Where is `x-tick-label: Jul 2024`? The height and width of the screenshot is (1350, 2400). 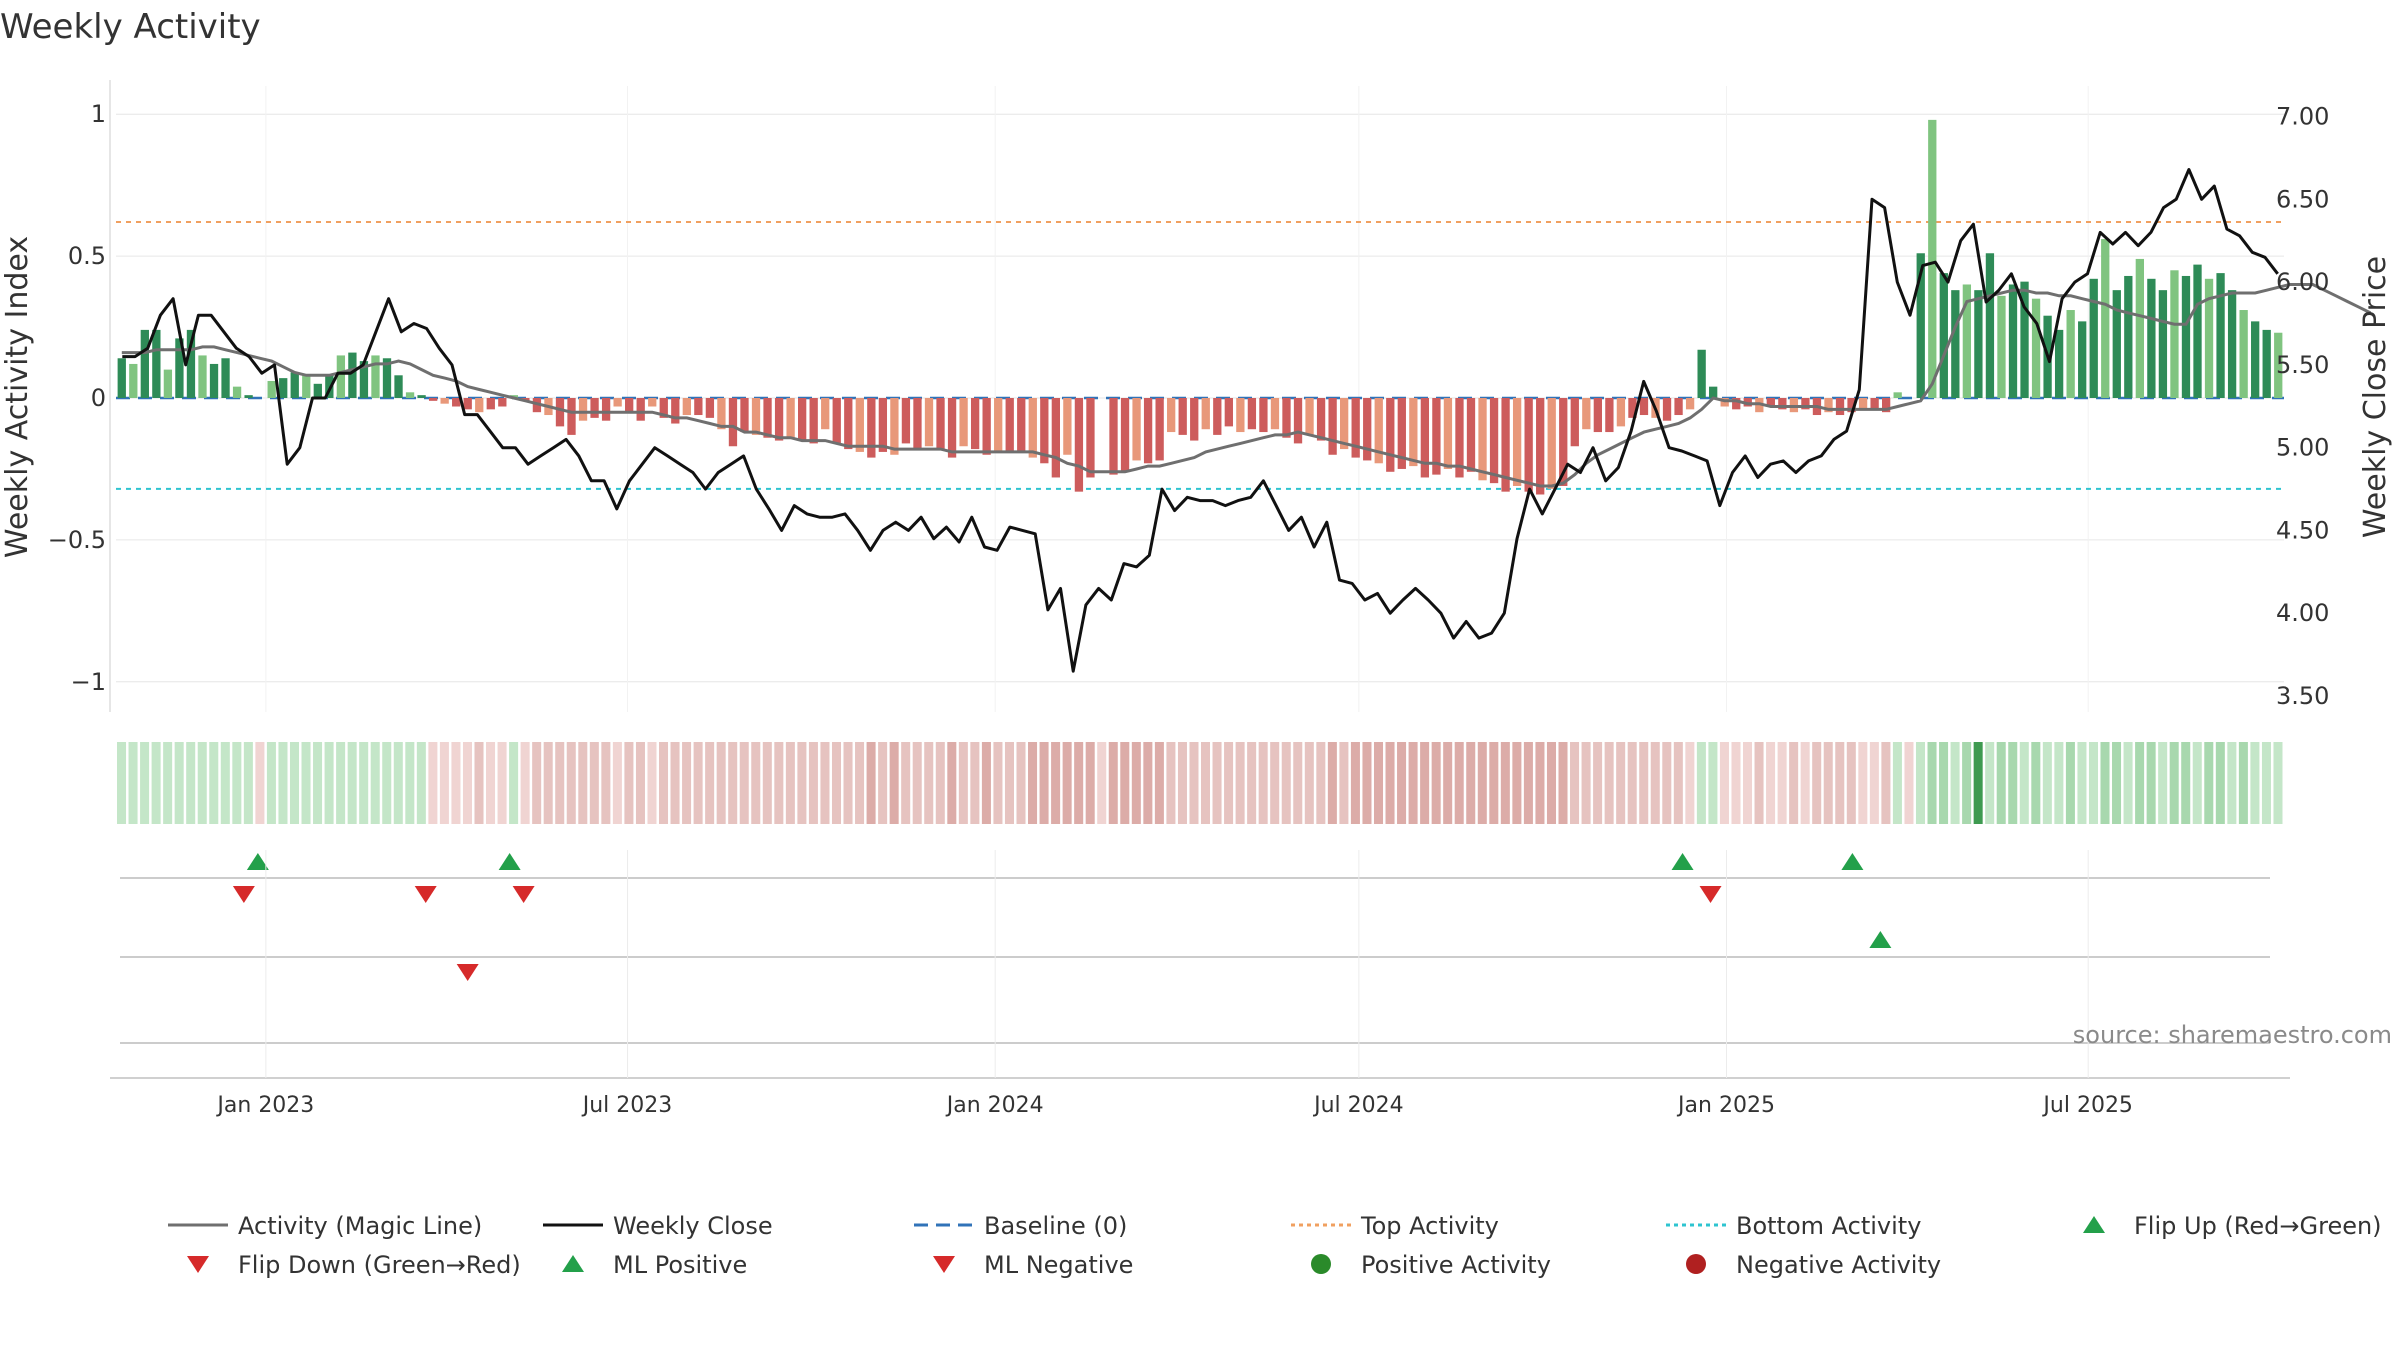 x-tick-label: Jul 2024 is located at coordinates (1358, 1105).